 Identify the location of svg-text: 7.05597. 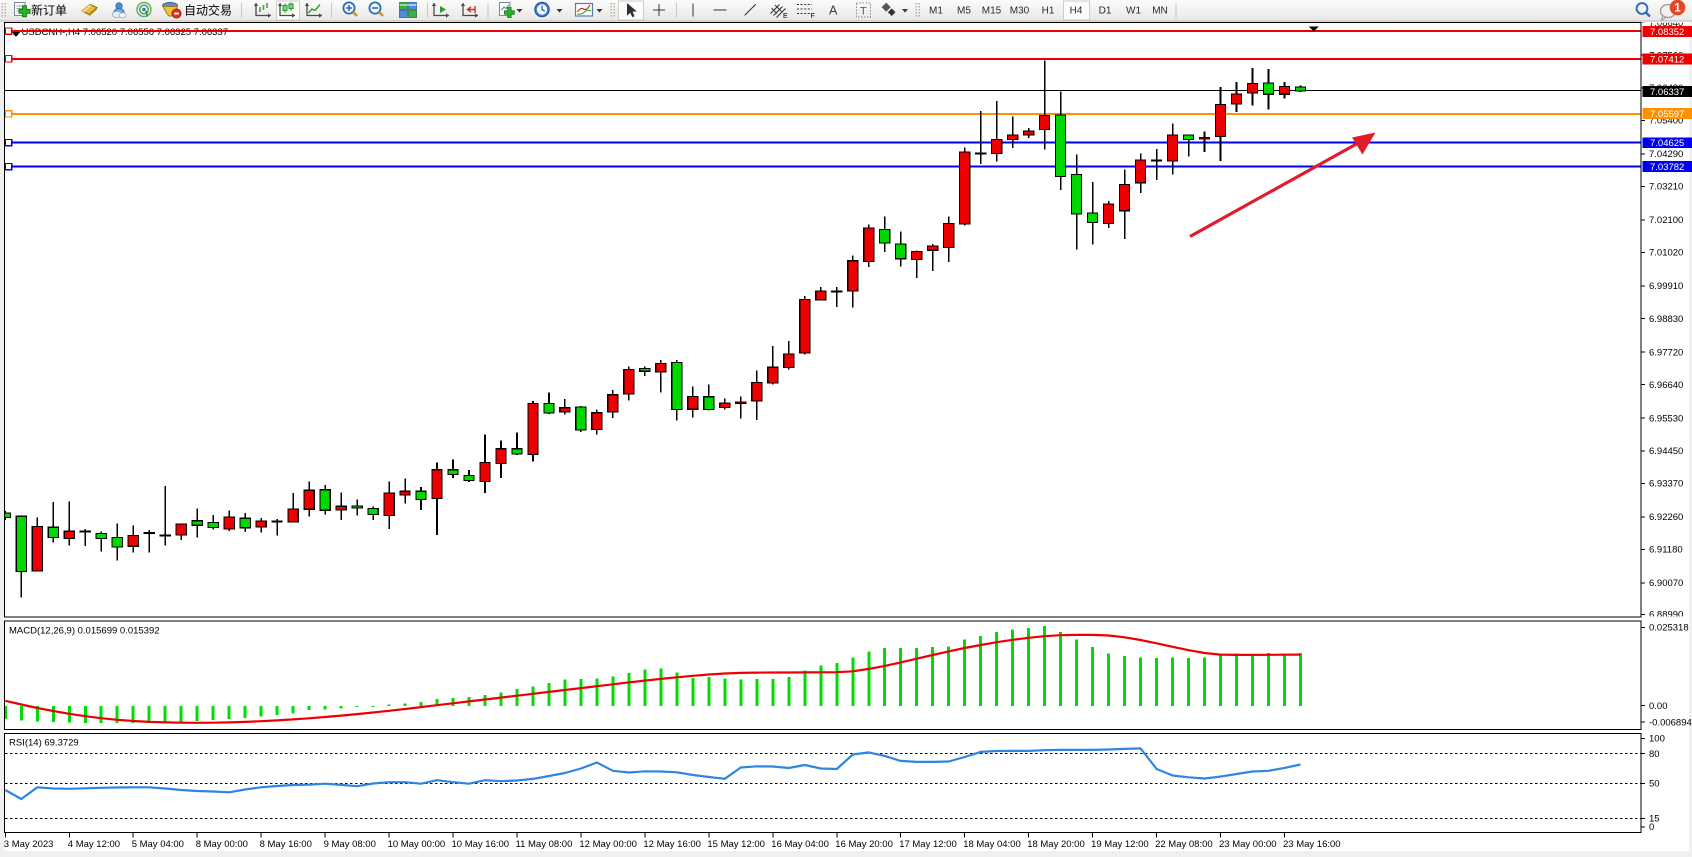
(1667, 114).